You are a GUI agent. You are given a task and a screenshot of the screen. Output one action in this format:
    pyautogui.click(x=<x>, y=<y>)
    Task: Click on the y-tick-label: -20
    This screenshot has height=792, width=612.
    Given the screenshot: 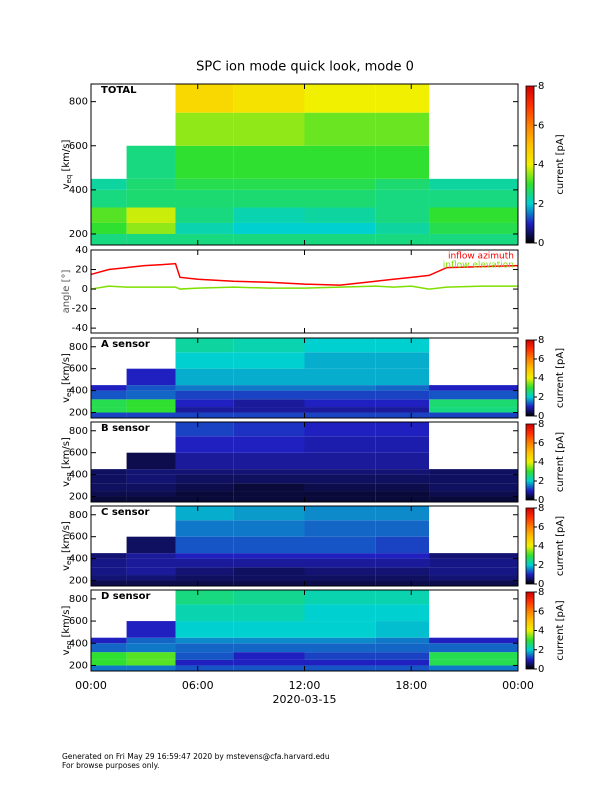 What is the action you would take?
    pyautogui.click(x=80, y=309)
    